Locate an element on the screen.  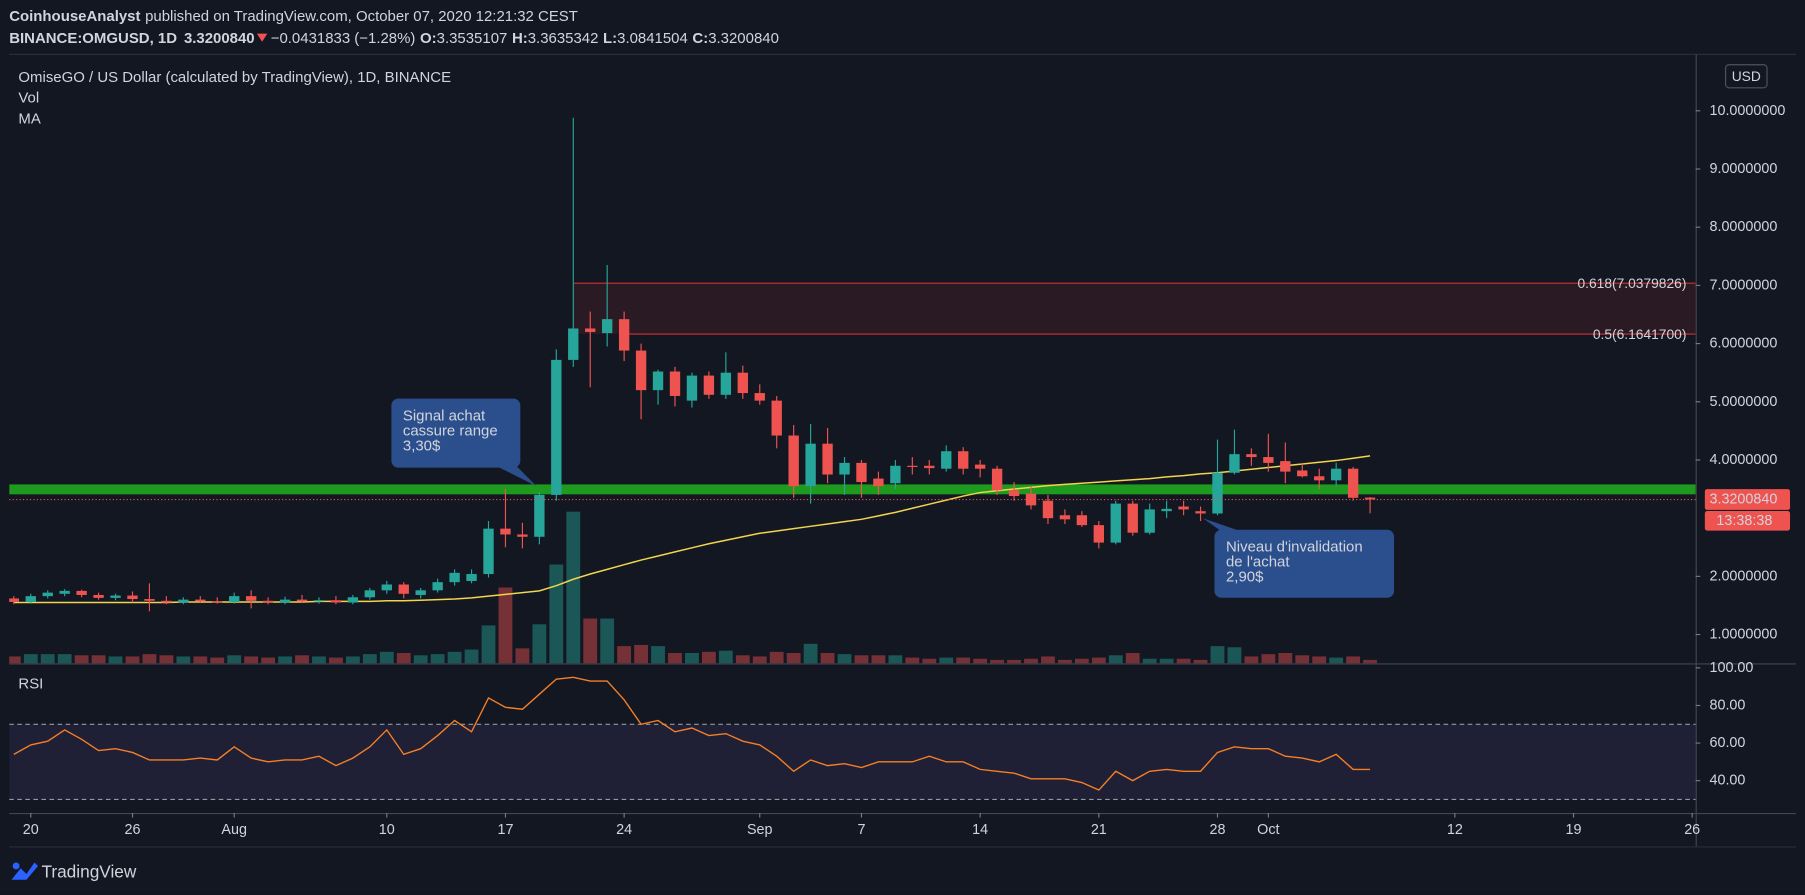
rsi-tick-label: 60.00 is located at coordinates (1727, 743).